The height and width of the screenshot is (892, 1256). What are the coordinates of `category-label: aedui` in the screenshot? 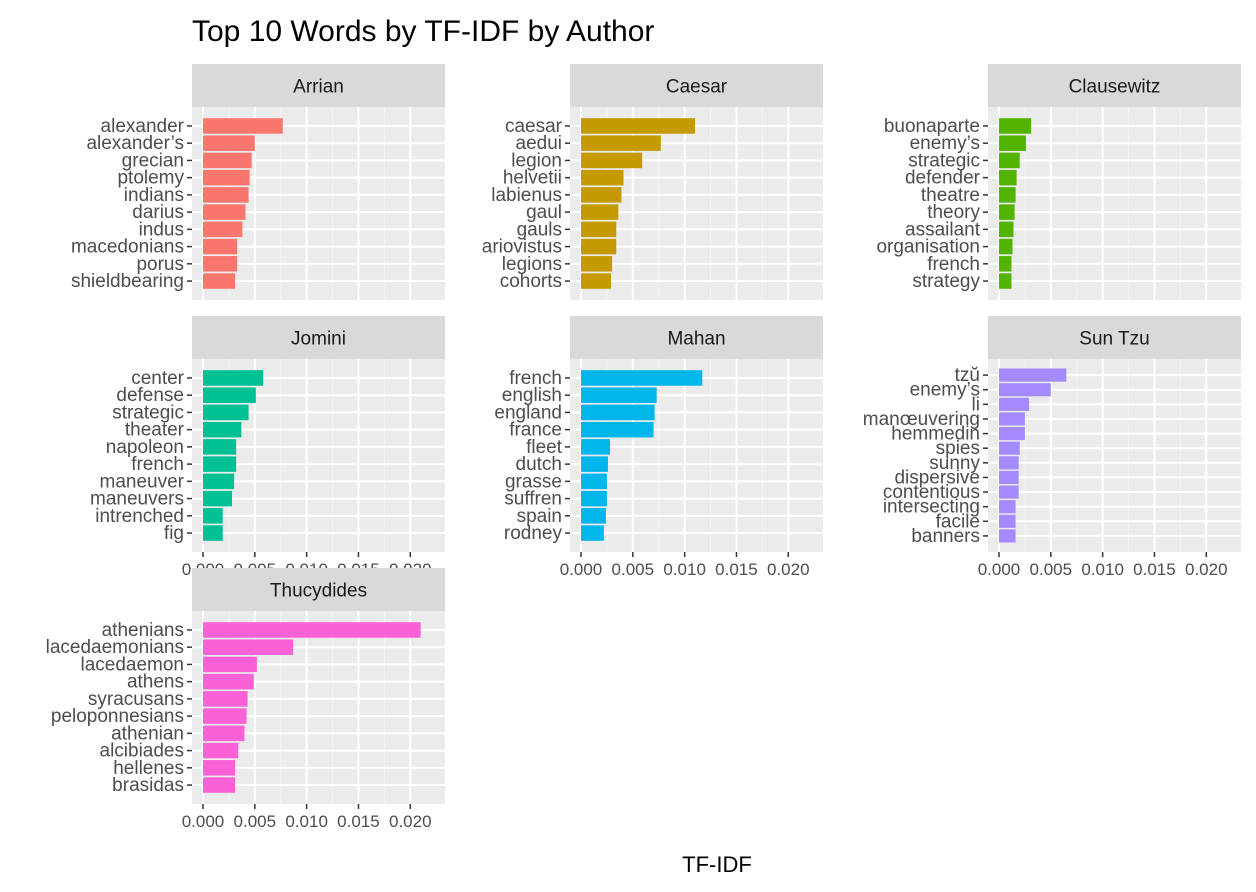 It's located at (539, 143).